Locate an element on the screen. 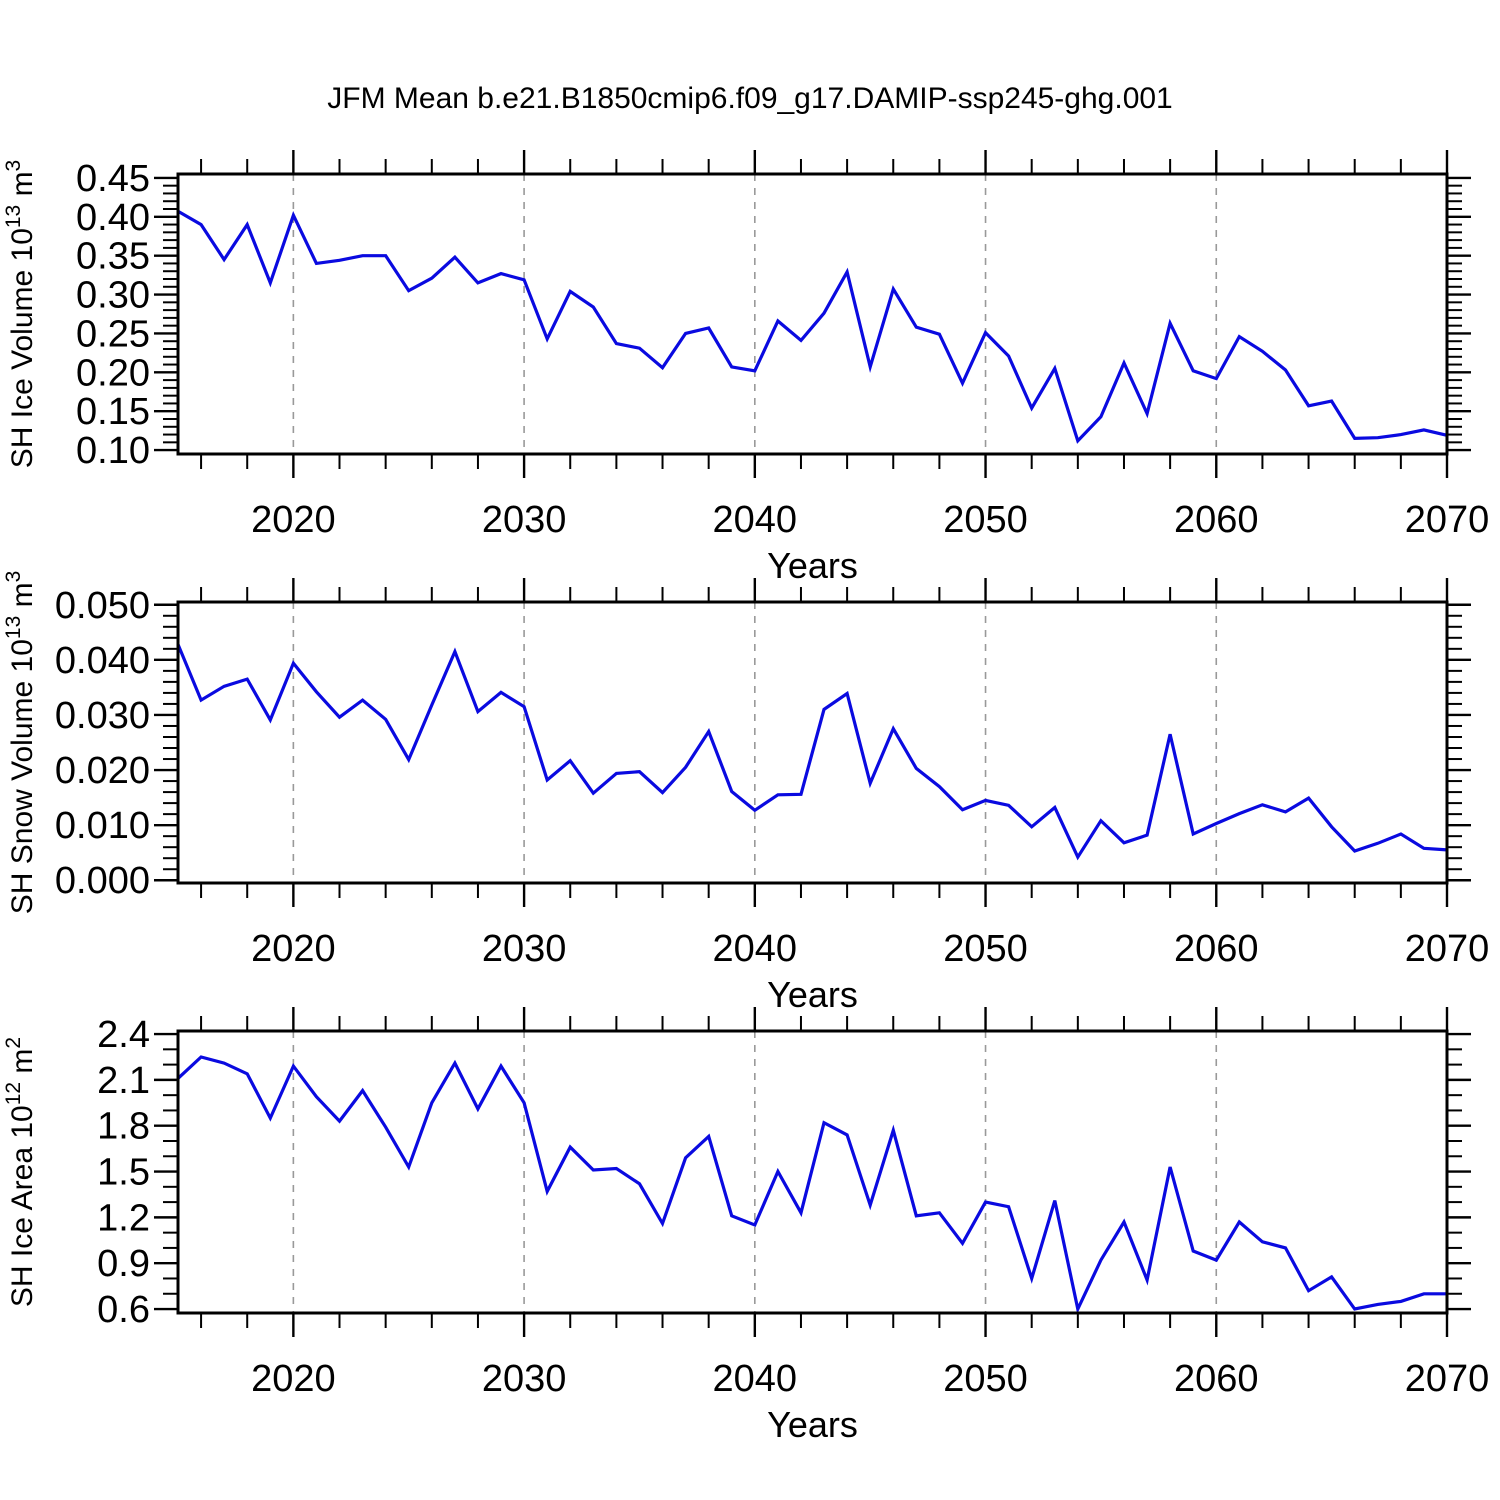  chart-1-y-axis-title: SH Ice Volume 1013 m3 is located at coordinates (20, 314).